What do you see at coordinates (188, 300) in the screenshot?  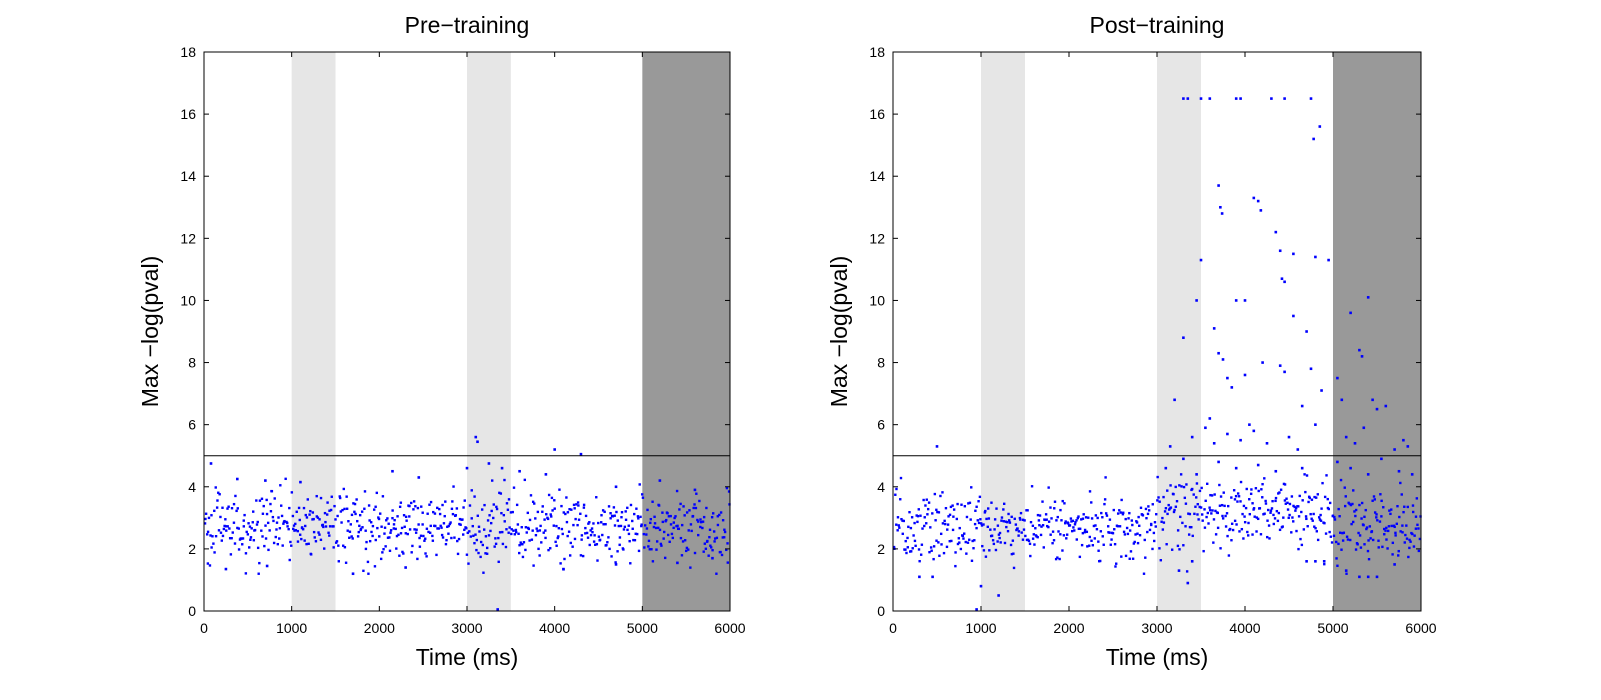 I see `y-tick-label: 10` at bounding box center [188, 300].